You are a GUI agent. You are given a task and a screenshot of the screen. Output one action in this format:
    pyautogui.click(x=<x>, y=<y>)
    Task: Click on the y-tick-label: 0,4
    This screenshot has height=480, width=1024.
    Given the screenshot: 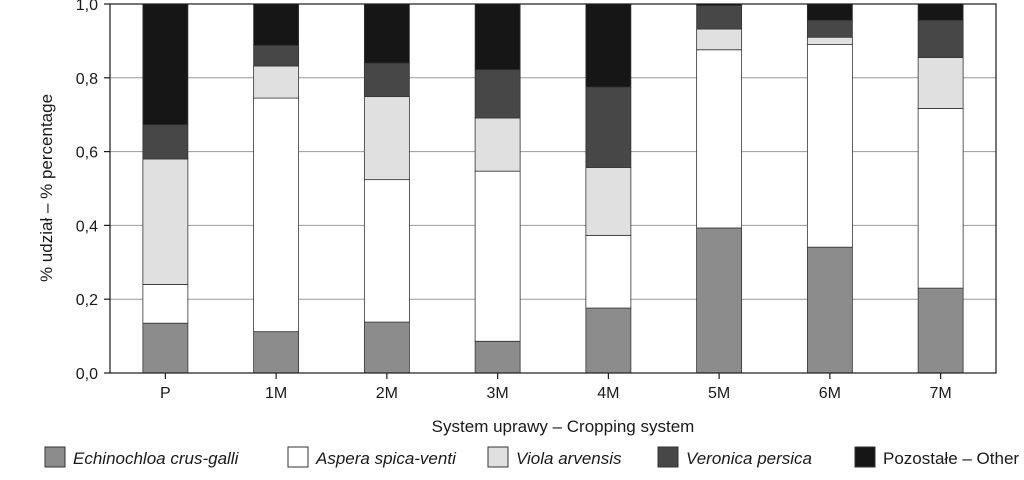 What is the action you would take?
    pyautogui.click(x=87, y=226)
    